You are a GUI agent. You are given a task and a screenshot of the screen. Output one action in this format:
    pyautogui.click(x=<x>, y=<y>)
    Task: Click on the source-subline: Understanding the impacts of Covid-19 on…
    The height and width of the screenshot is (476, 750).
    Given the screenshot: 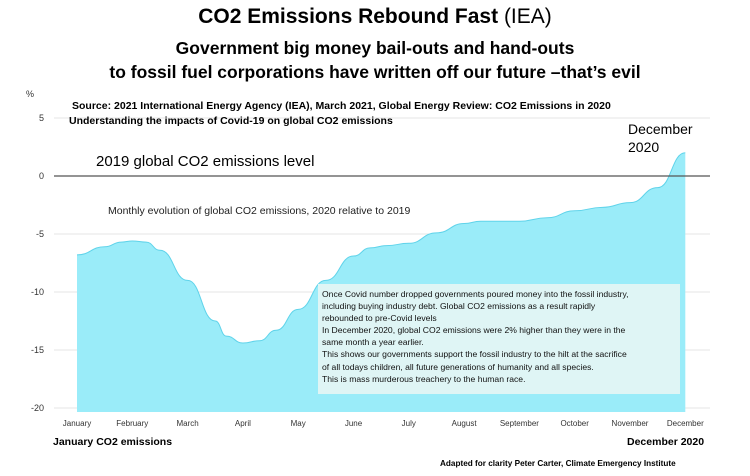 What is the action you would take?
    pyautogui.click(x=231, y=121)
    